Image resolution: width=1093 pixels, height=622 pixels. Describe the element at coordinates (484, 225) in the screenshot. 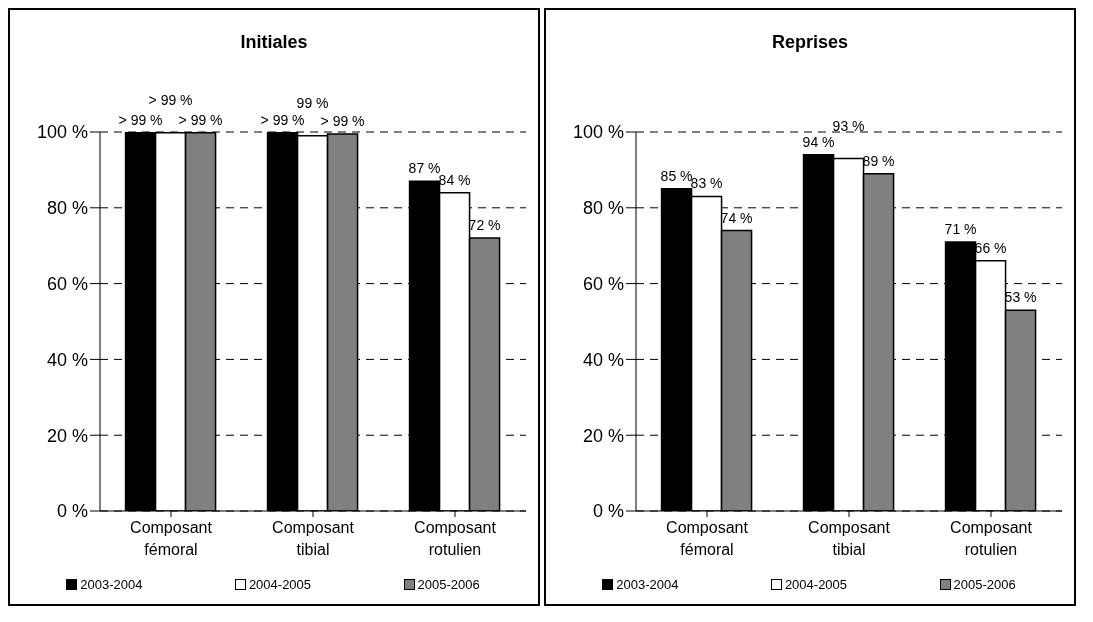

I see `data-label: 72 %` at that location.